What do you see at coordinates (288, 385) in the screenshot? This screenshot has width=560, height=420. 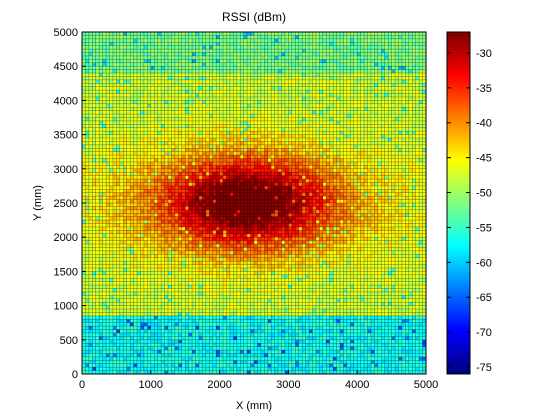 I see `x-tick-label: 3000` at bounding box center [288, 385].